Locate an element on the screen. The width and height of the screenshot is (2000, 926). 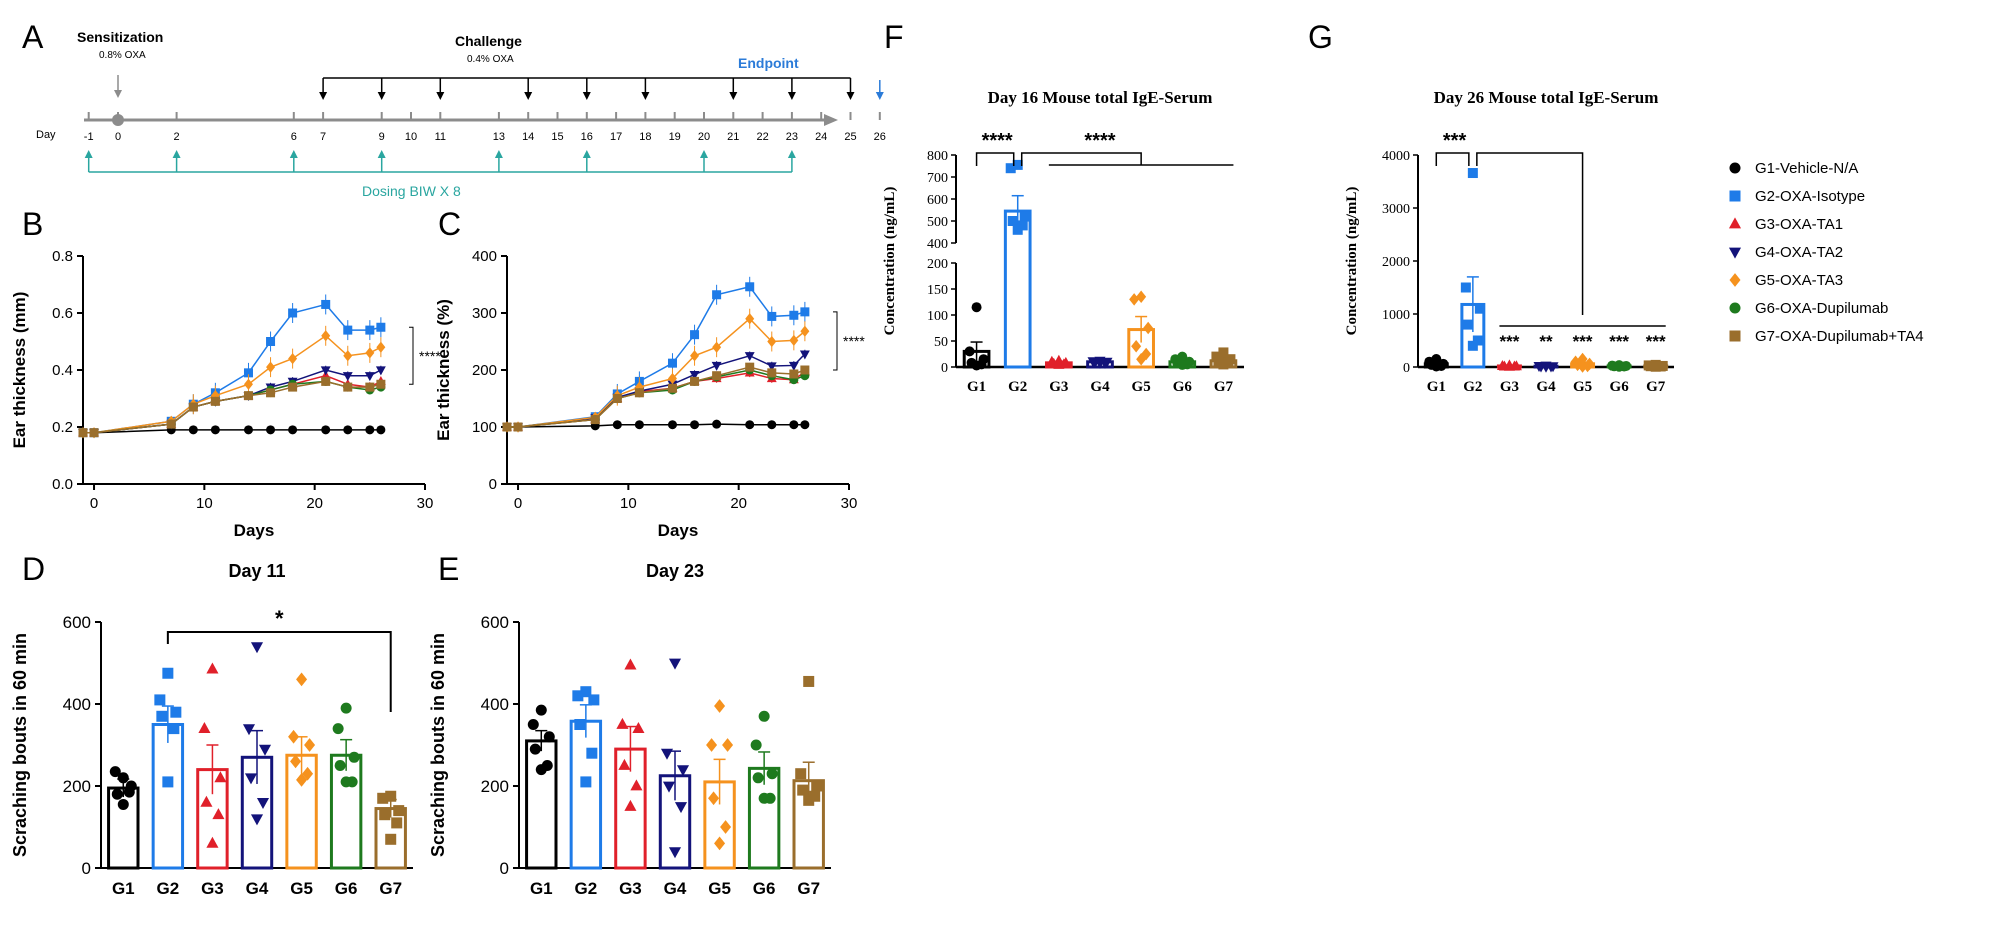
timeline-day-label: 15 is located at coordinates (557, 137).